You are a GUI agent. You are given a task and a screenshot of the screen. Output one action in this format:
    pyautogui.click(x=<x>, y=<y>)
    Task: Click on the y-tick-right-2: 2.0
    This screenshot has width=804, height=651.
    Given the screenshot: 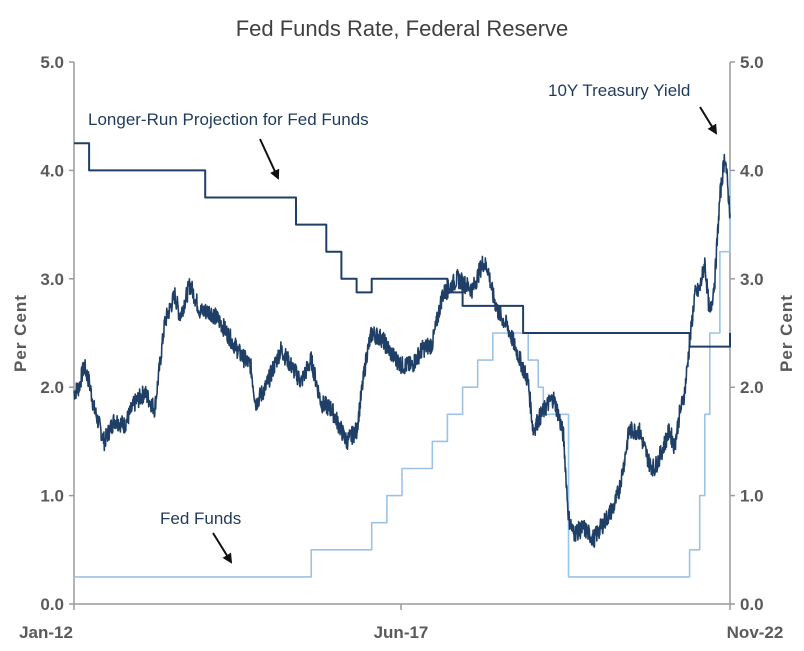 What is the action you would take?
    pyautogui.click(x=752, y=387)
    